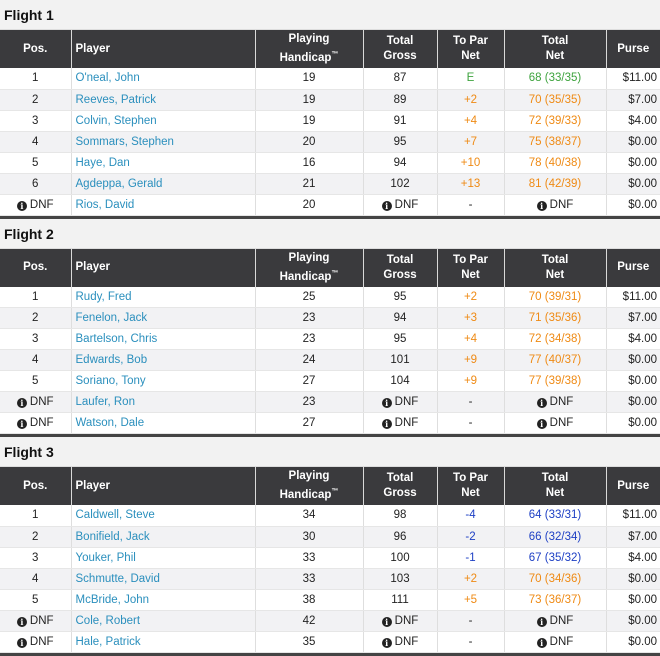 The height and width of the screenshot is (656, 660). I want to click on player-link: Sommars, Stephen, so click(163, 142).